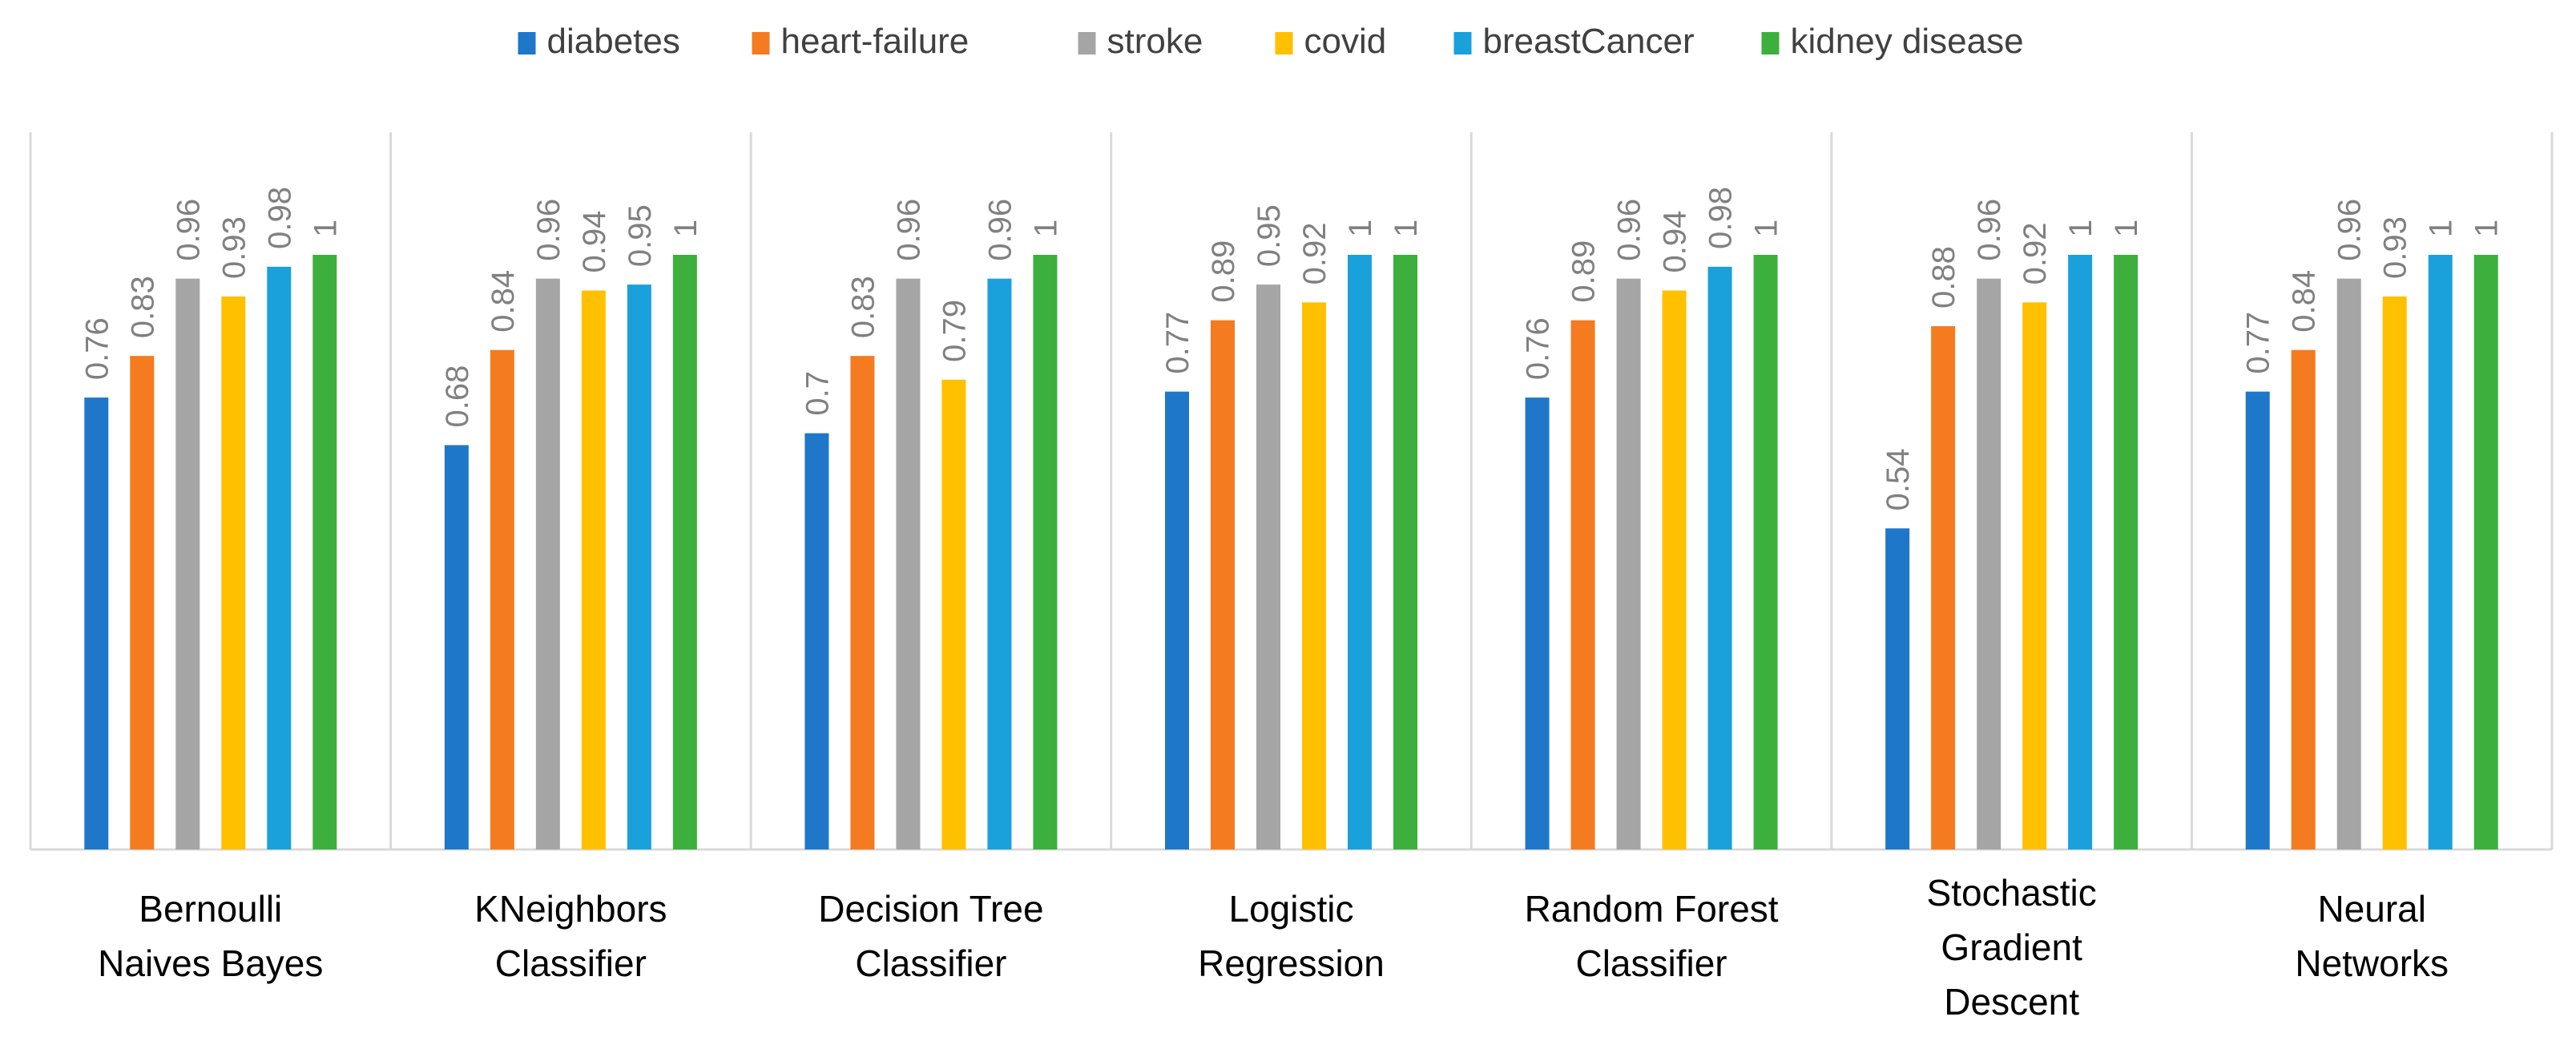  I want to click on legend-label: heart-failure, so click(875, 41).